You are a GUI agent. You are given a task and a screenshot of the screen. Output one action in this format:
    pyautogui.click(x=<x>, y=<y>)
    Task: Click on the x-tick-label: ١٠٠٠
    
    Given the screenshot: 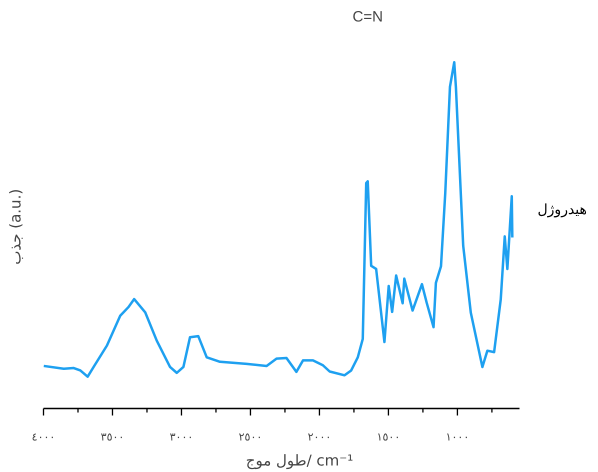 What is the action you would take?
    pyautogui.click(x=458, y=437)
    